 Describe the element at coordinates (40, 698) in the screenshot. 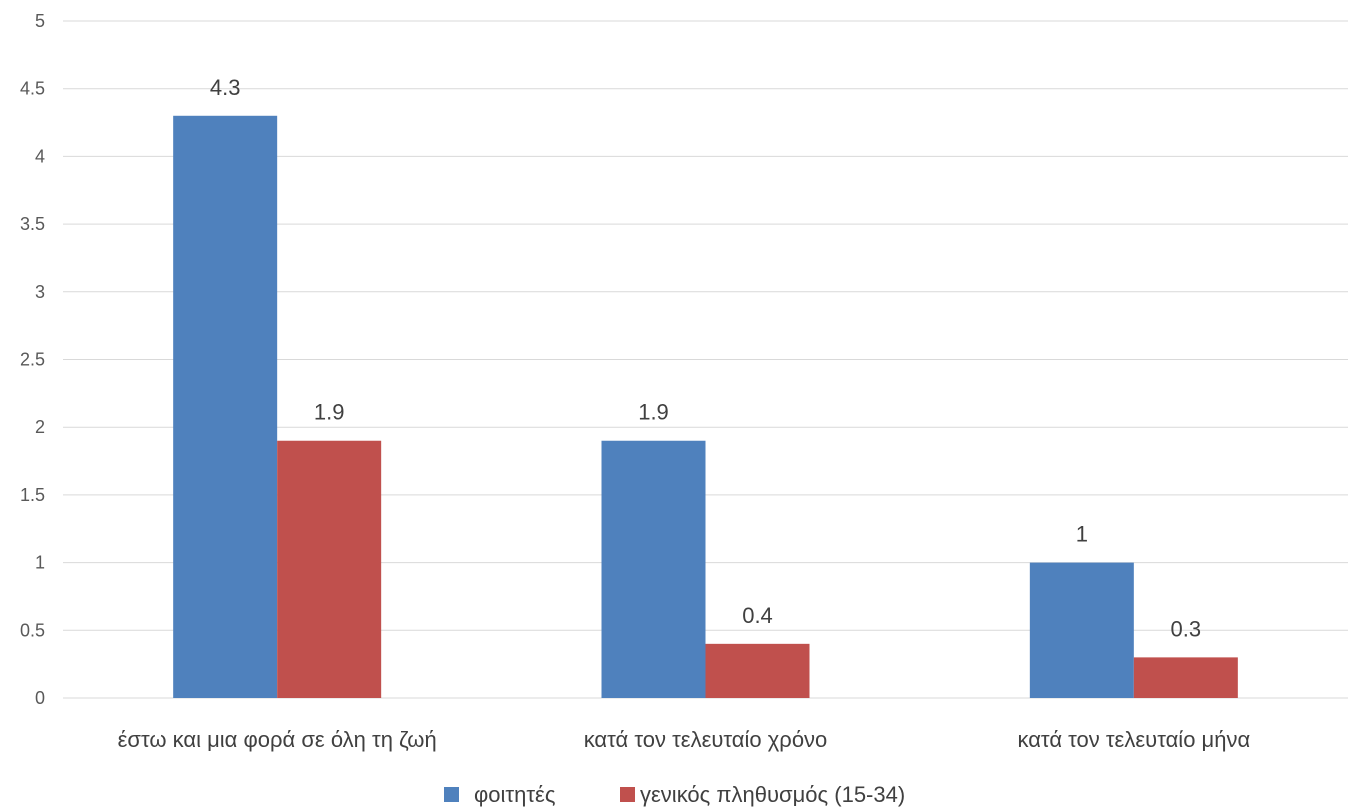

I see `y-tick-label: 0` at that location.